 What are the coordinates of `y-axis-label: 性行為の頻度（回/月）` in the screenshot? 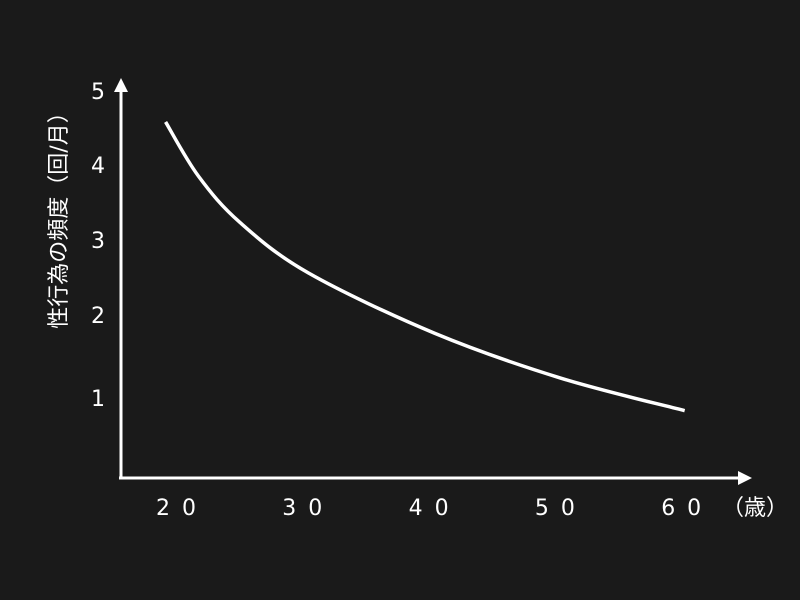 It's located at (59, 214).